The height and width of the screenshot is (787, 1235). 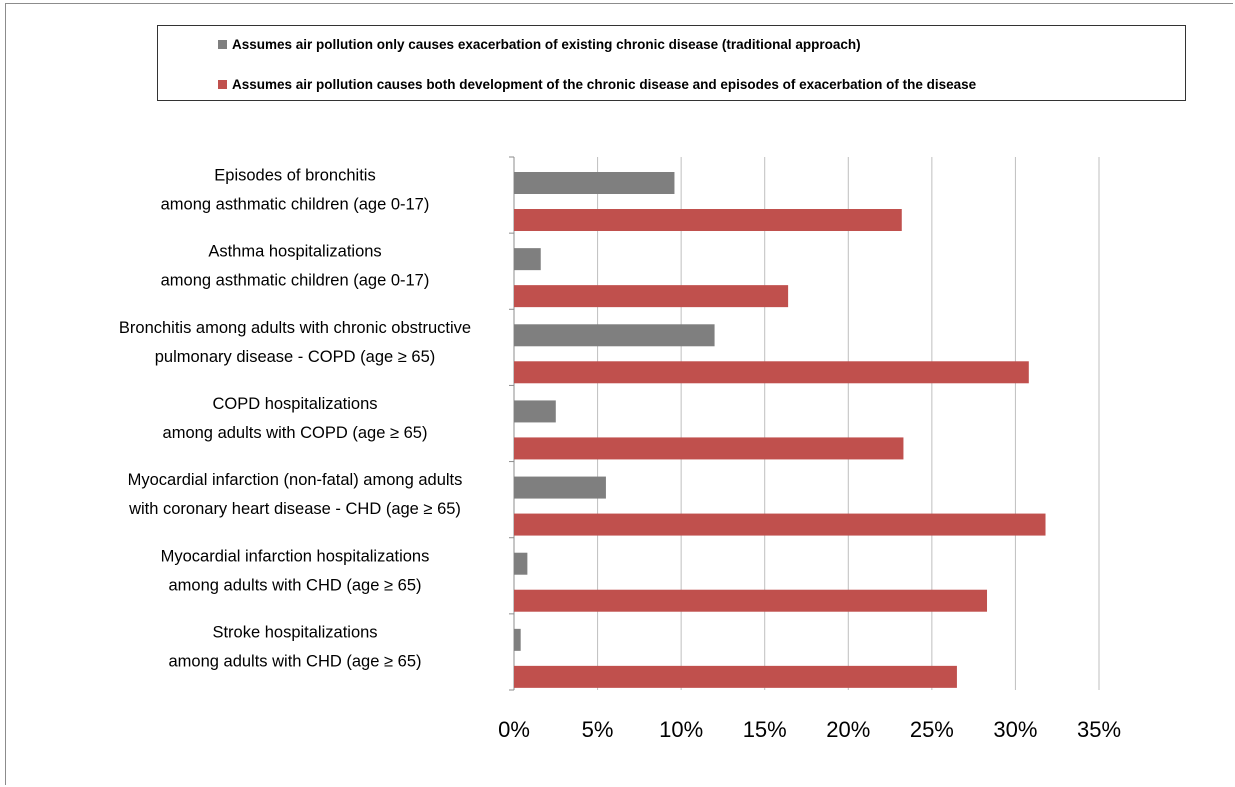 What do you see at coordinates (295, 433) in the screenshot?
I see `category-label: among adults with COPD (age ≥ 65)` at bounding box center [295, 433].